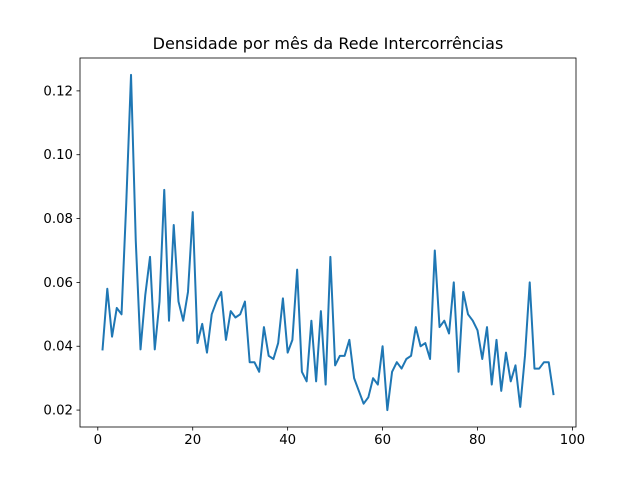 The height and width of the screenshot is (480, 640). What do you see at coordinates (98, 440) in the screenshot?
I see `x-tick-label: 0` at bounding box center [98, 440].